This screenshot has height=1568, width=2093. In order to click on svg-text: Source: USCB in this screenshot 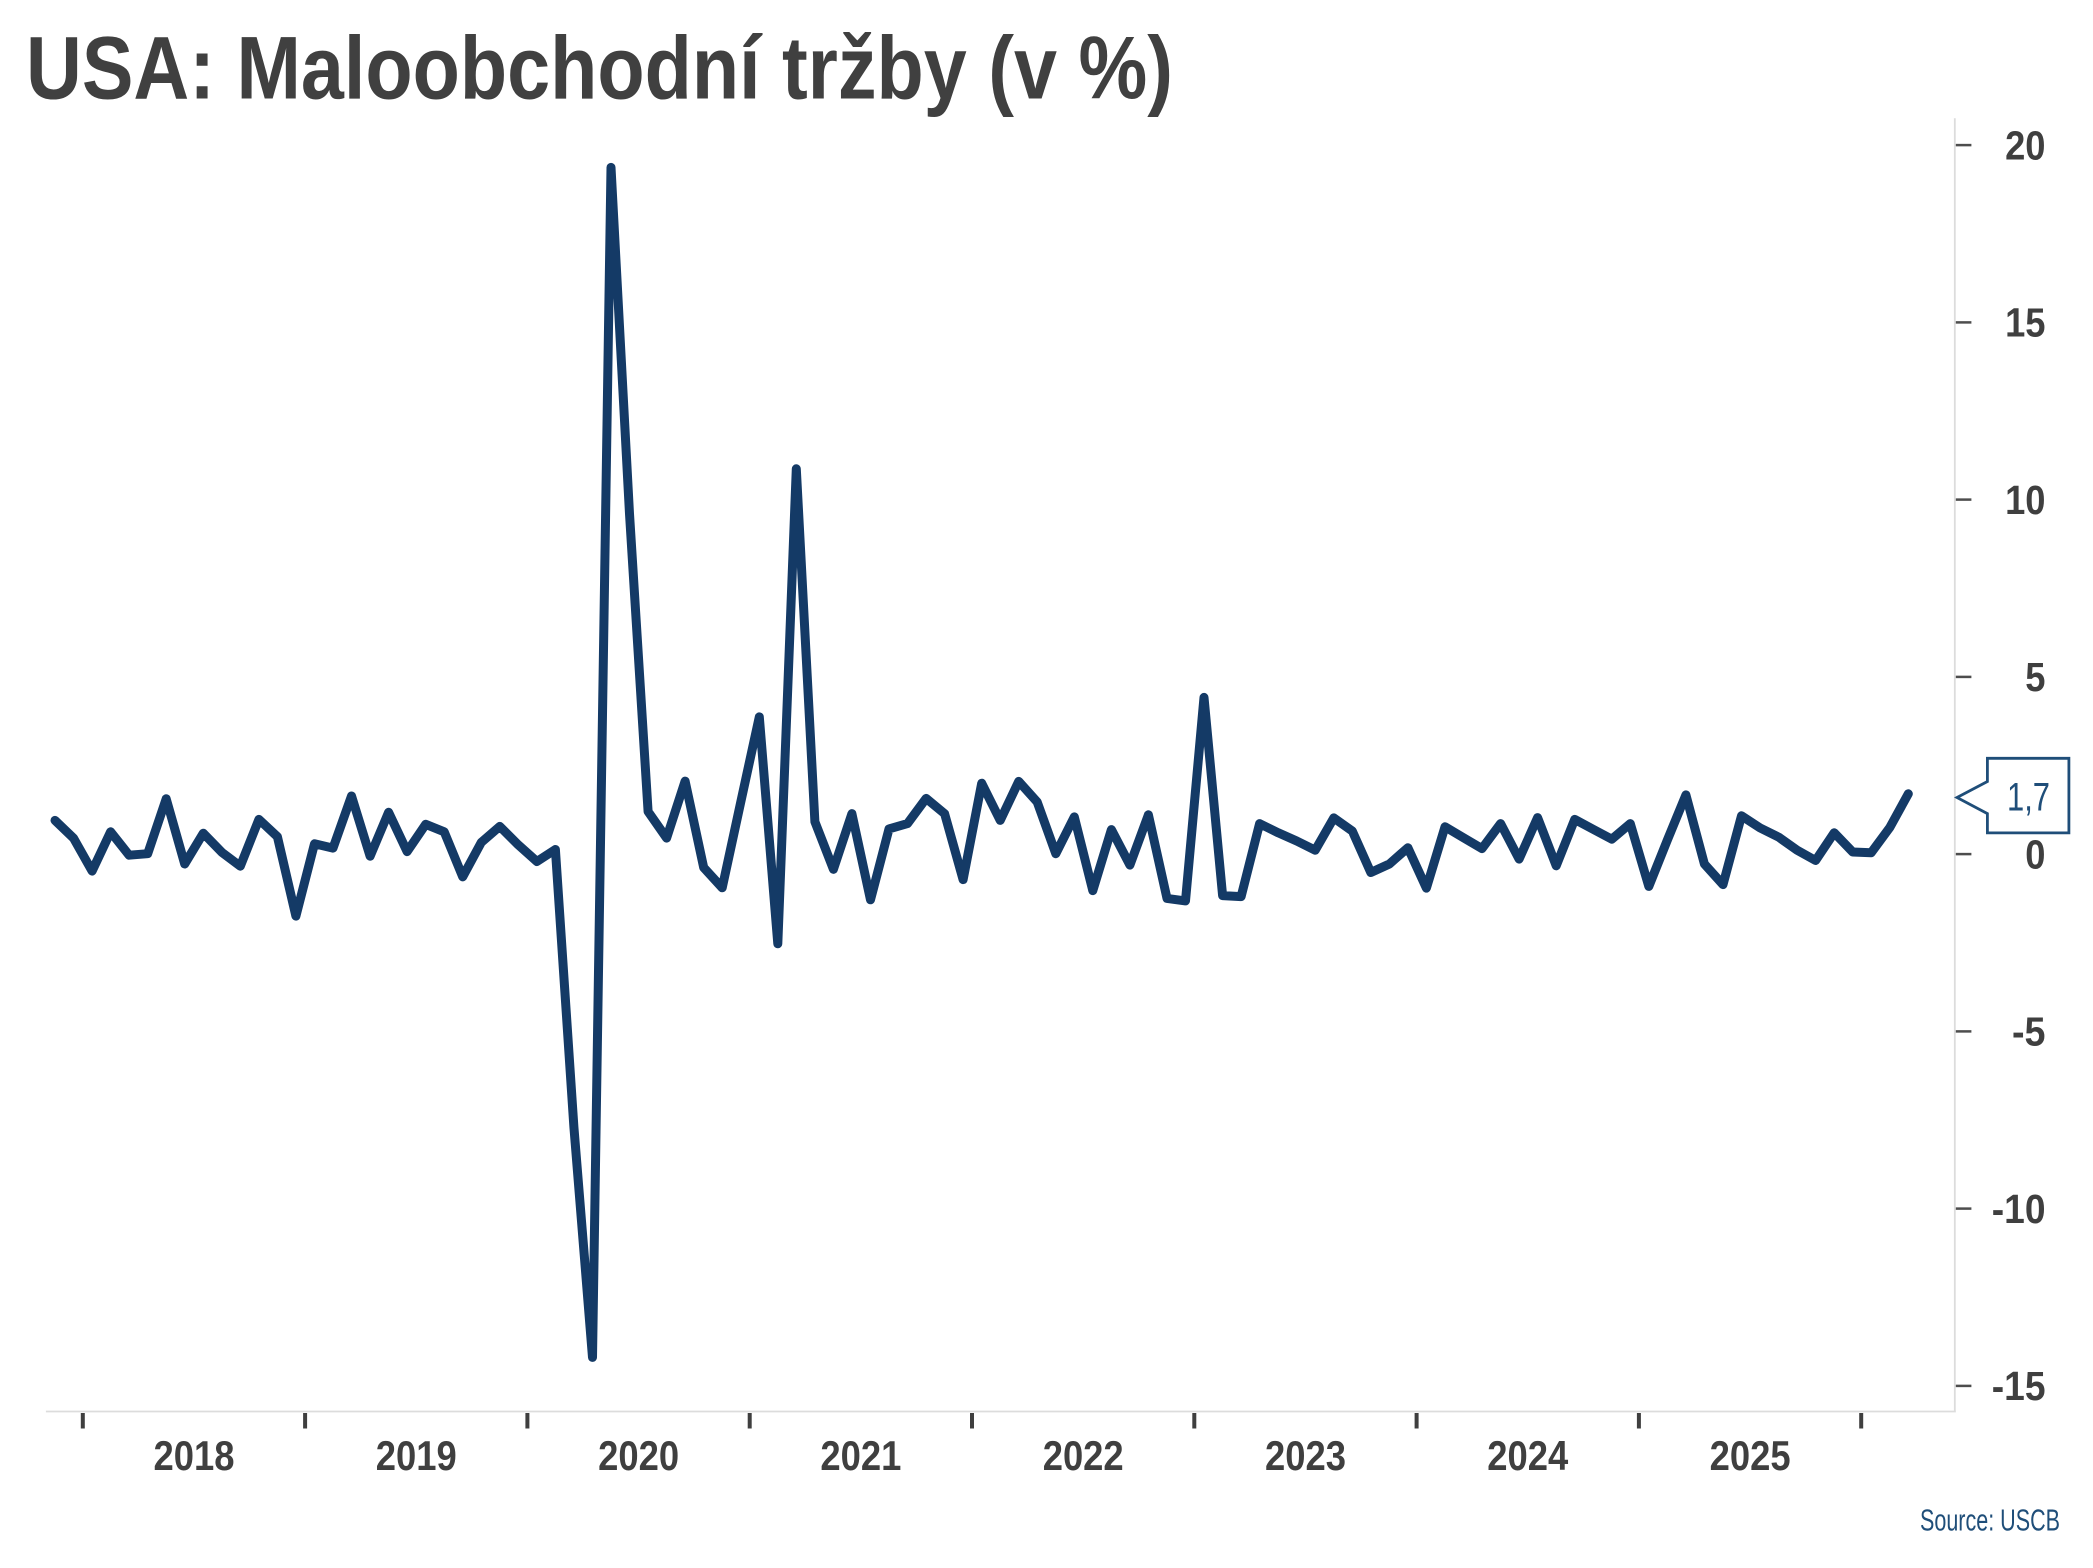, I will do `click(1990, 1520)`.